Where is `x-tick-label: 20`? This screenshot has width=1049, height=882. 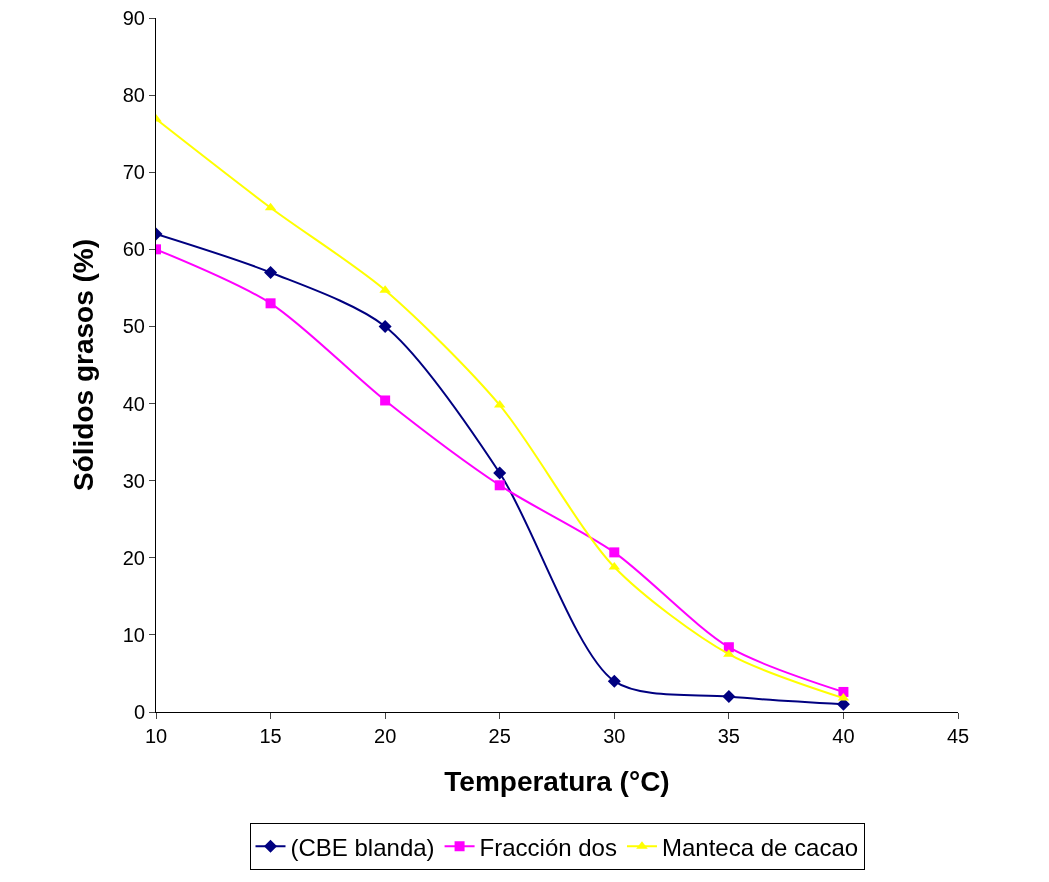
x-tick-label: 20 is located at coordinates (385, 736).